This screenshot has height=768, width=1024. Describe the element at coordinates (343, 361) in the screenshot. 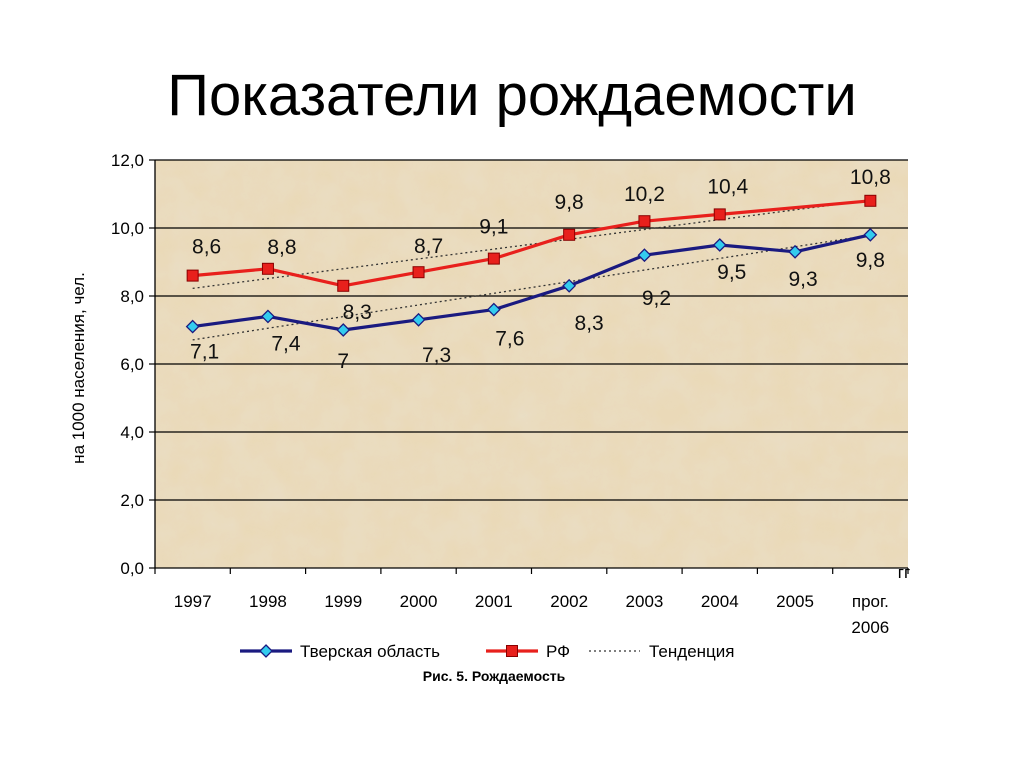

I see `data-label: 7` at that location.